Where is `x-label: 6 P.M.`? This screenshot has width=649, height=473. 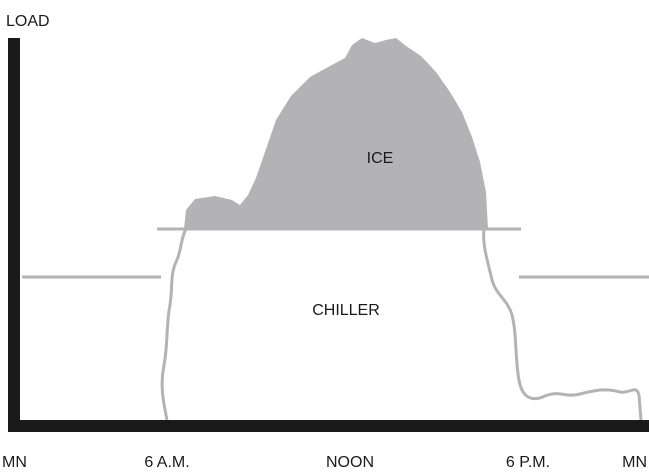
x-label: 6 P.M. is located at coordinates (528, 462).